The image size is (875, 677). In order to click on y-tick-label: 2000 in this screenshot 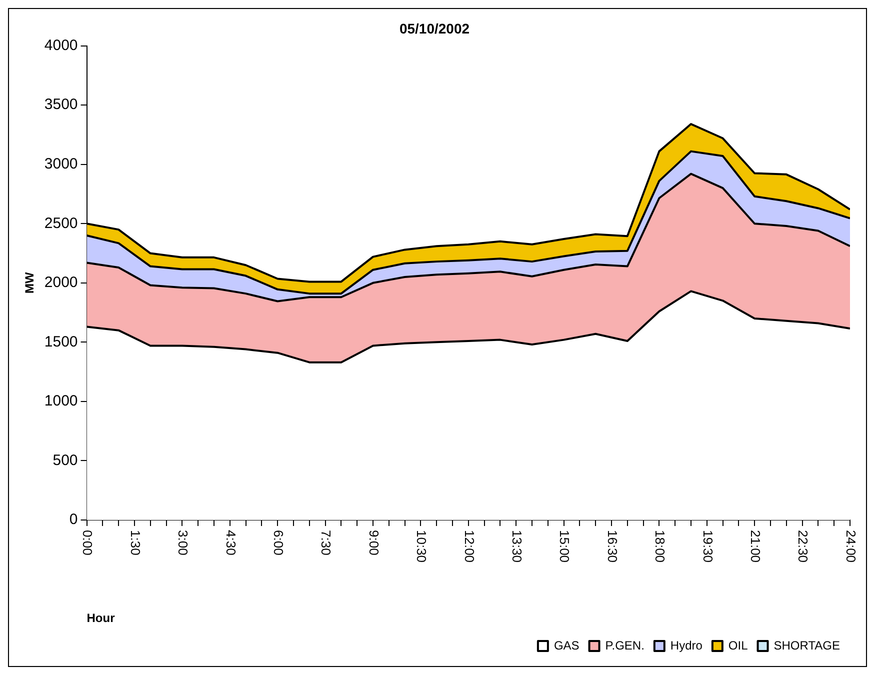, I will do `click(61, 283)`.